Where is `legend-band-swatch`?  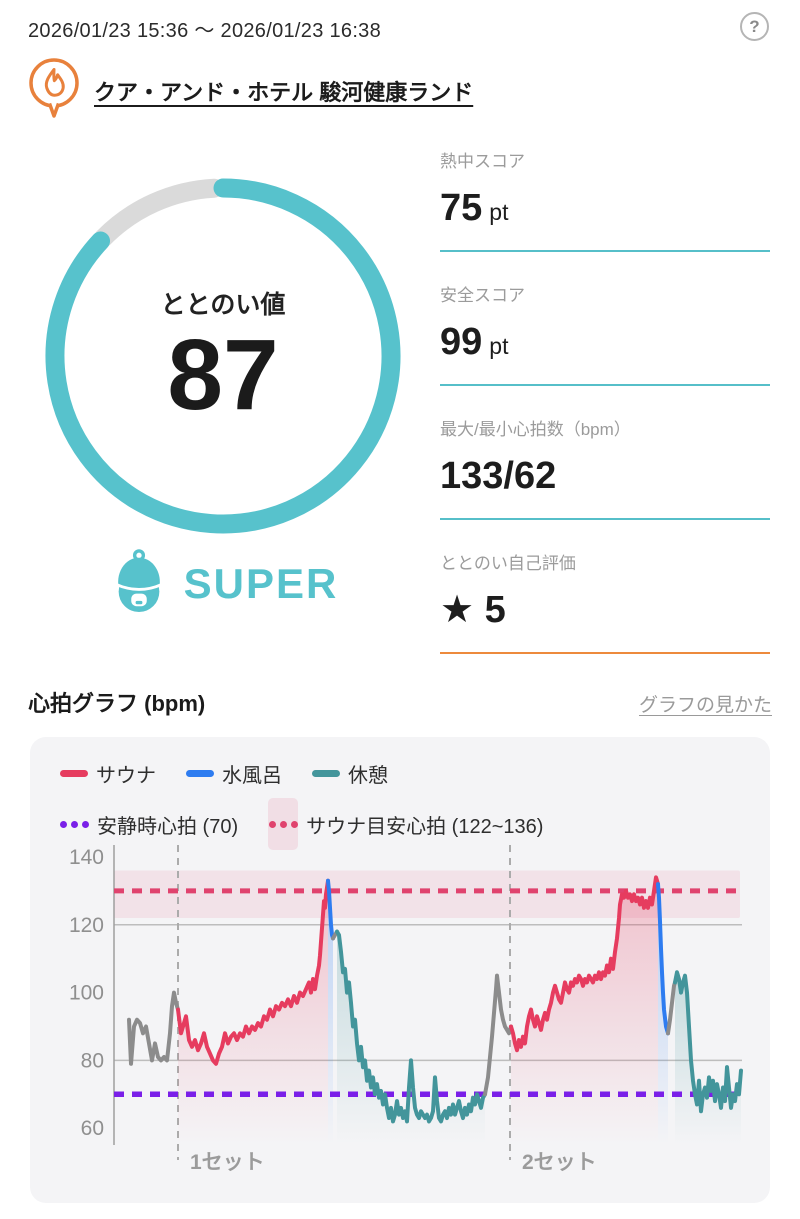 legend-band-swatch is located at coordinates (283, 824).